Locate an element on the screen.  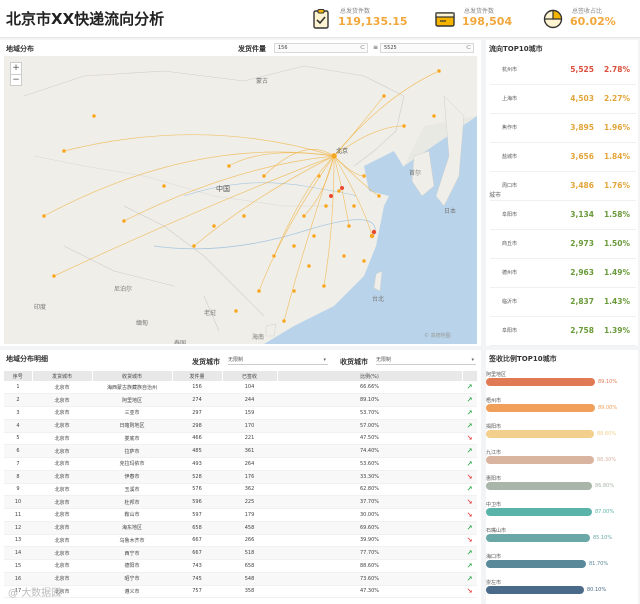
top10-row: 焦作市 3,895 1.96% is located at coordinates (563, 128).